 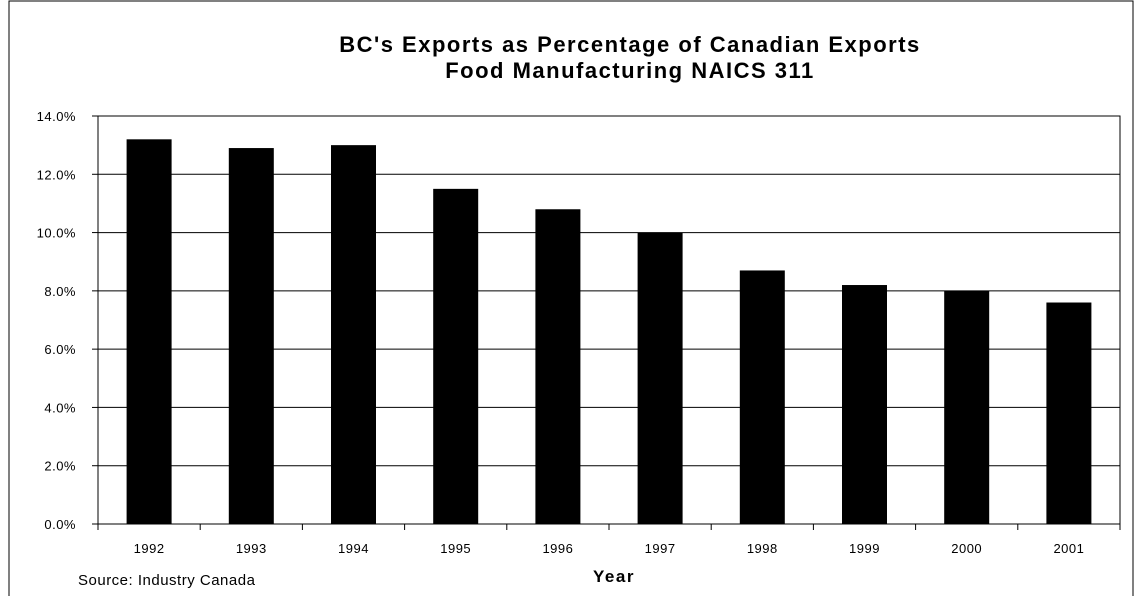 What do you see at coordinates (60, 407) in the screenshot?
I see `y-tick-label: 4.0%` at bounding box center [60, 407].